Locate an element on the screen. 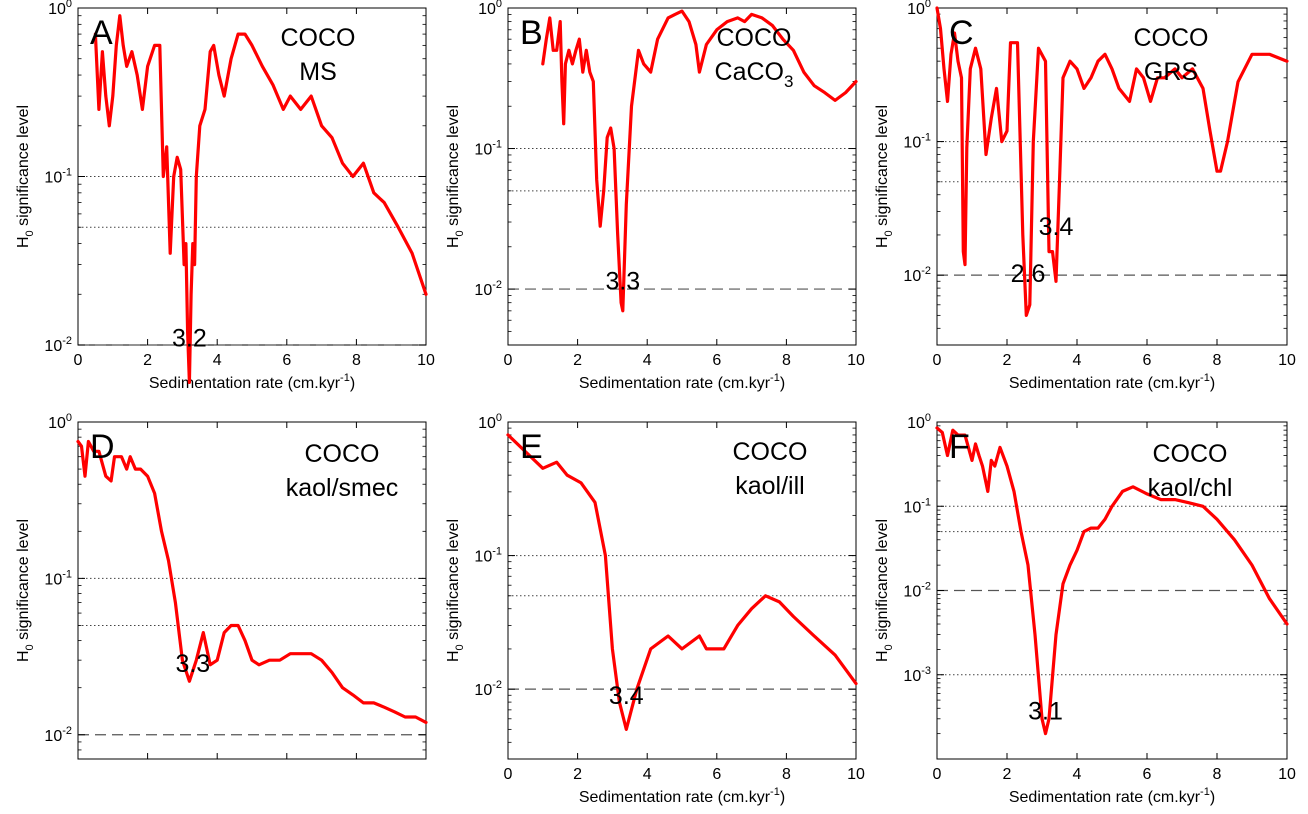  panel-letter: E is located at coordinates (531, 447).